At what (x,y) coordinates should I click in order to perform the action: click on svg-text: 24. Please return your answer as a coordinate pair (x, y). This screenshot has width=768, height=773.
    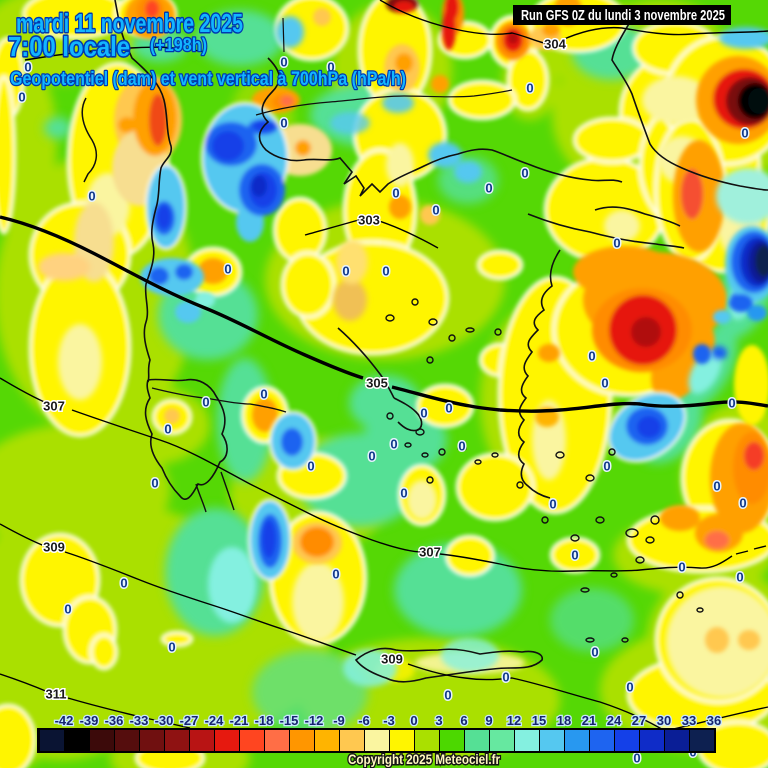
    Looking at the image, I should click on (614, 720).